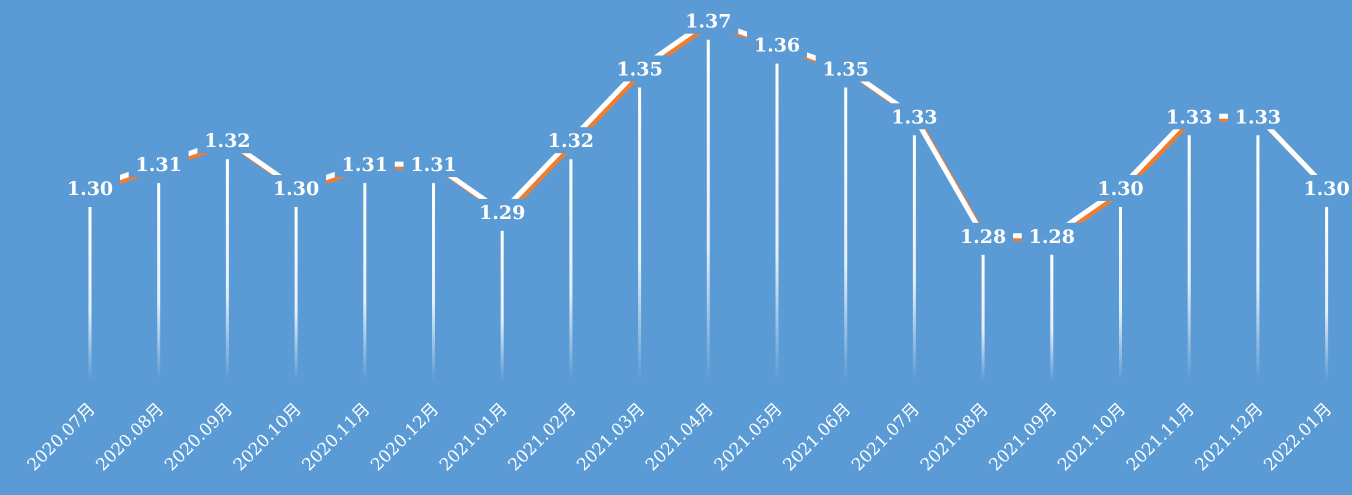  I want to click on x-tick-label: 2021.12月, so click(1230, 437).